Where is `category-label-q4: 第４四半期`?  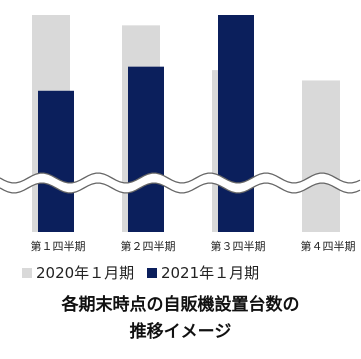
category-label-q4: 第４四半期 is located at coordinates (328, 246).